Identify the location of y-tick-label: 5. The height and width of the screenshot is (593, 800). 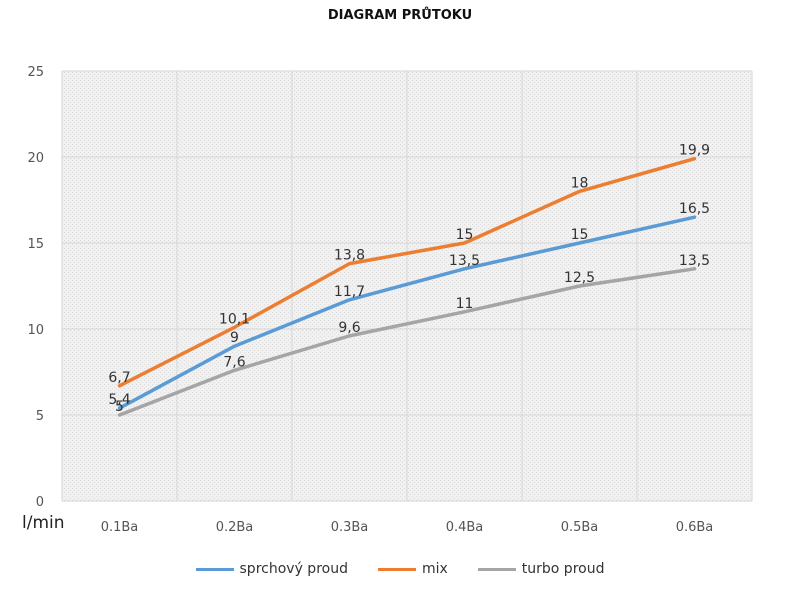
(40, 416).